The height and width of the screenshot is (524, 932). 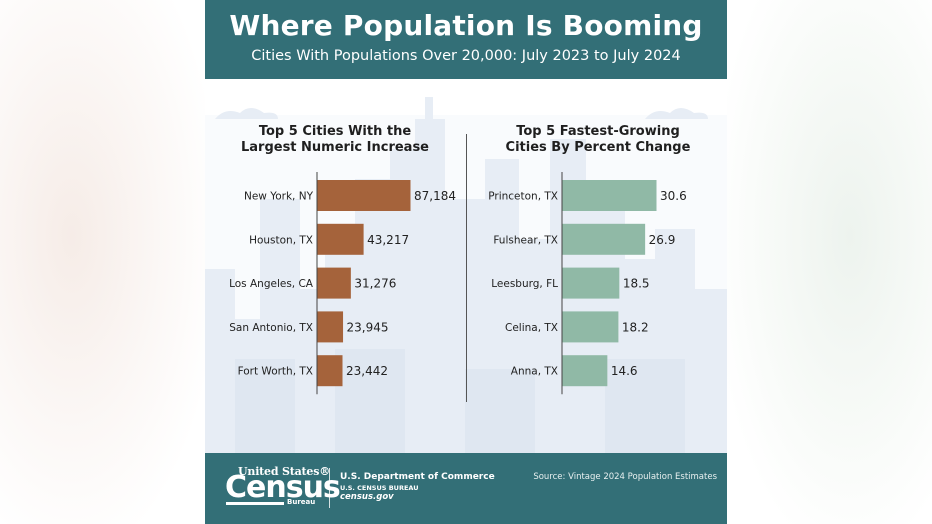 I want to click on right-value-label: 18.5, so click(x=636, y=284).